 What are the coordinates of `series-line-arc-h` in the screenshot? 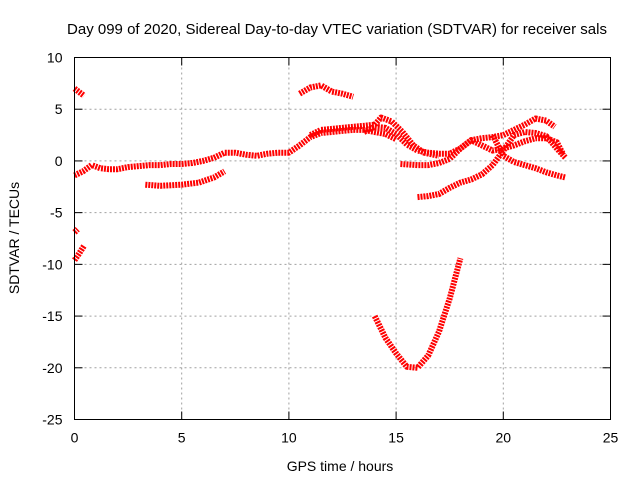 It's located at (459, 136).